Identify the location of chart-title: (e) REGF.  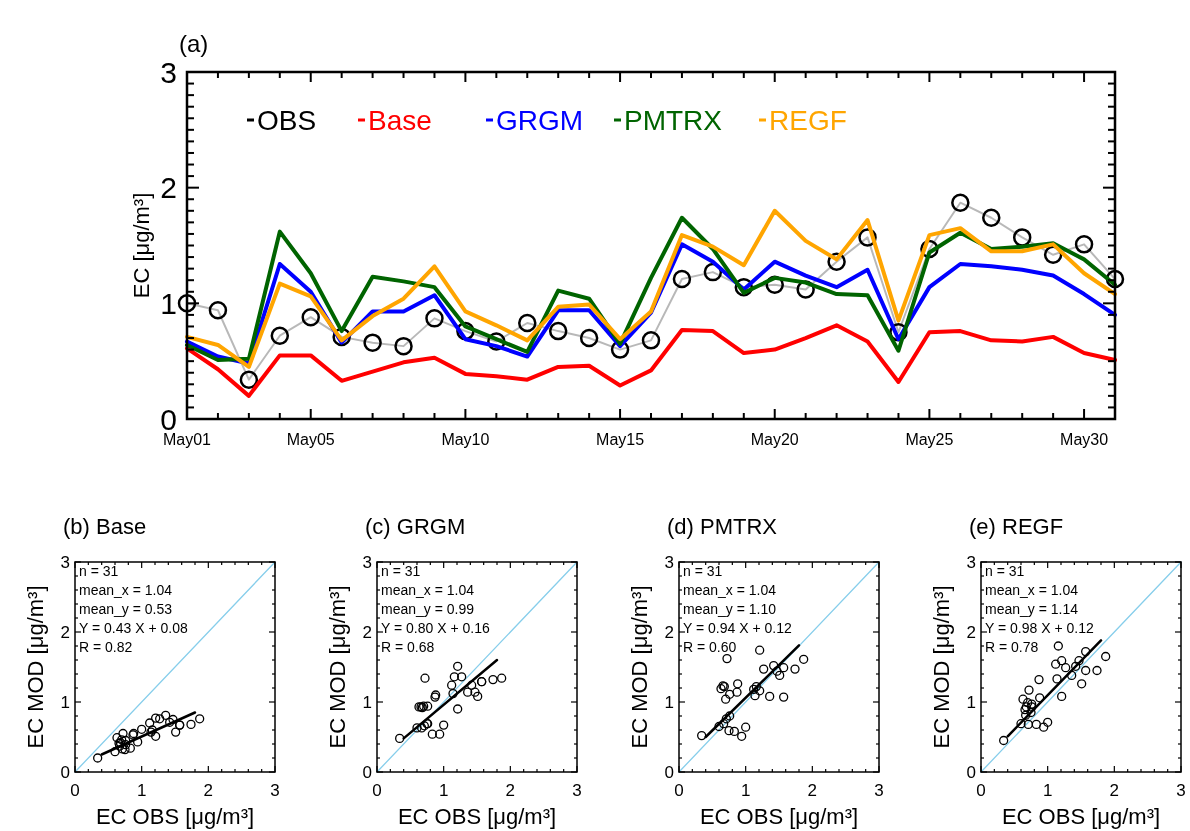
(1016, 526).